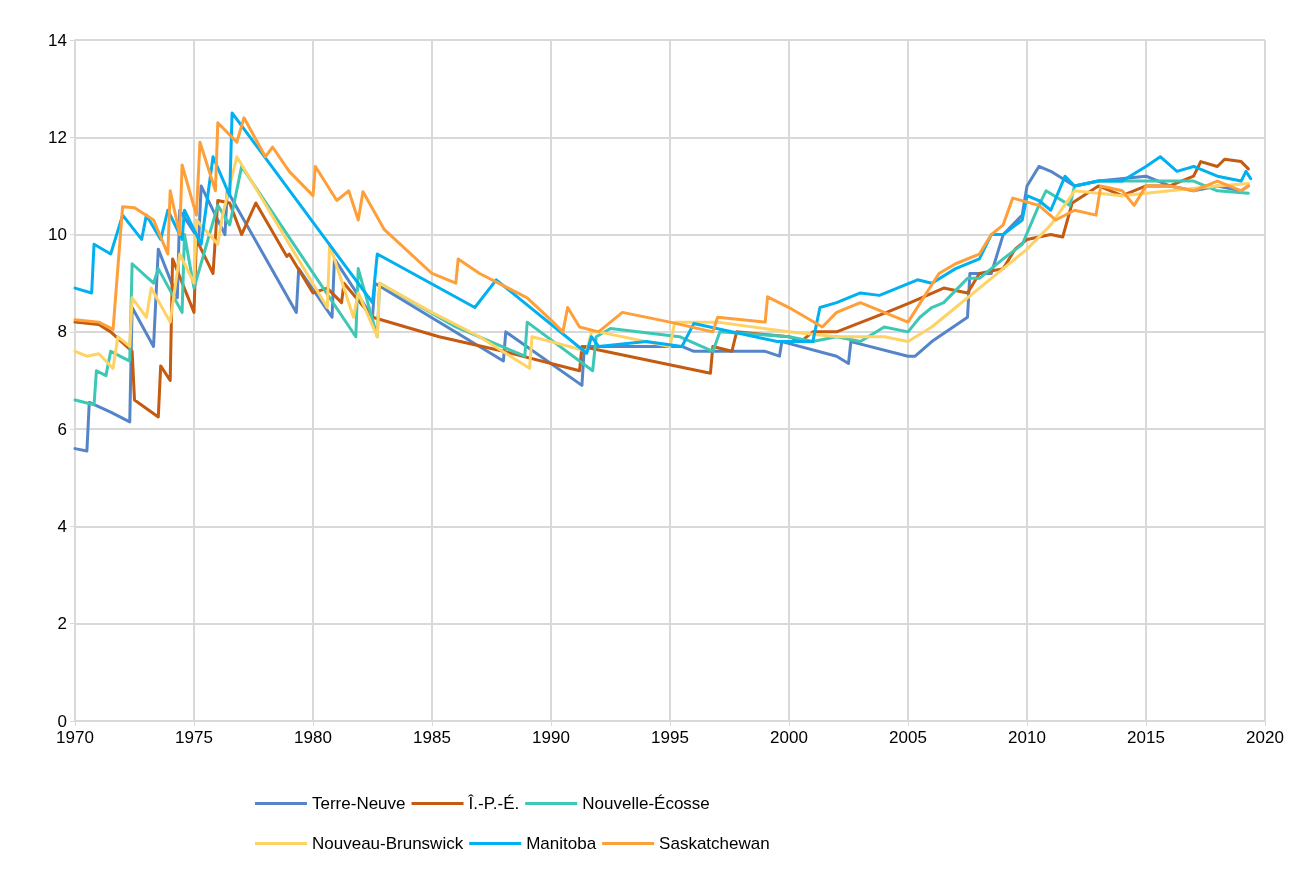 This screenshot has height=869, width=1309. I want to click on legend-label: Saskatchewan, so click(714, 843).